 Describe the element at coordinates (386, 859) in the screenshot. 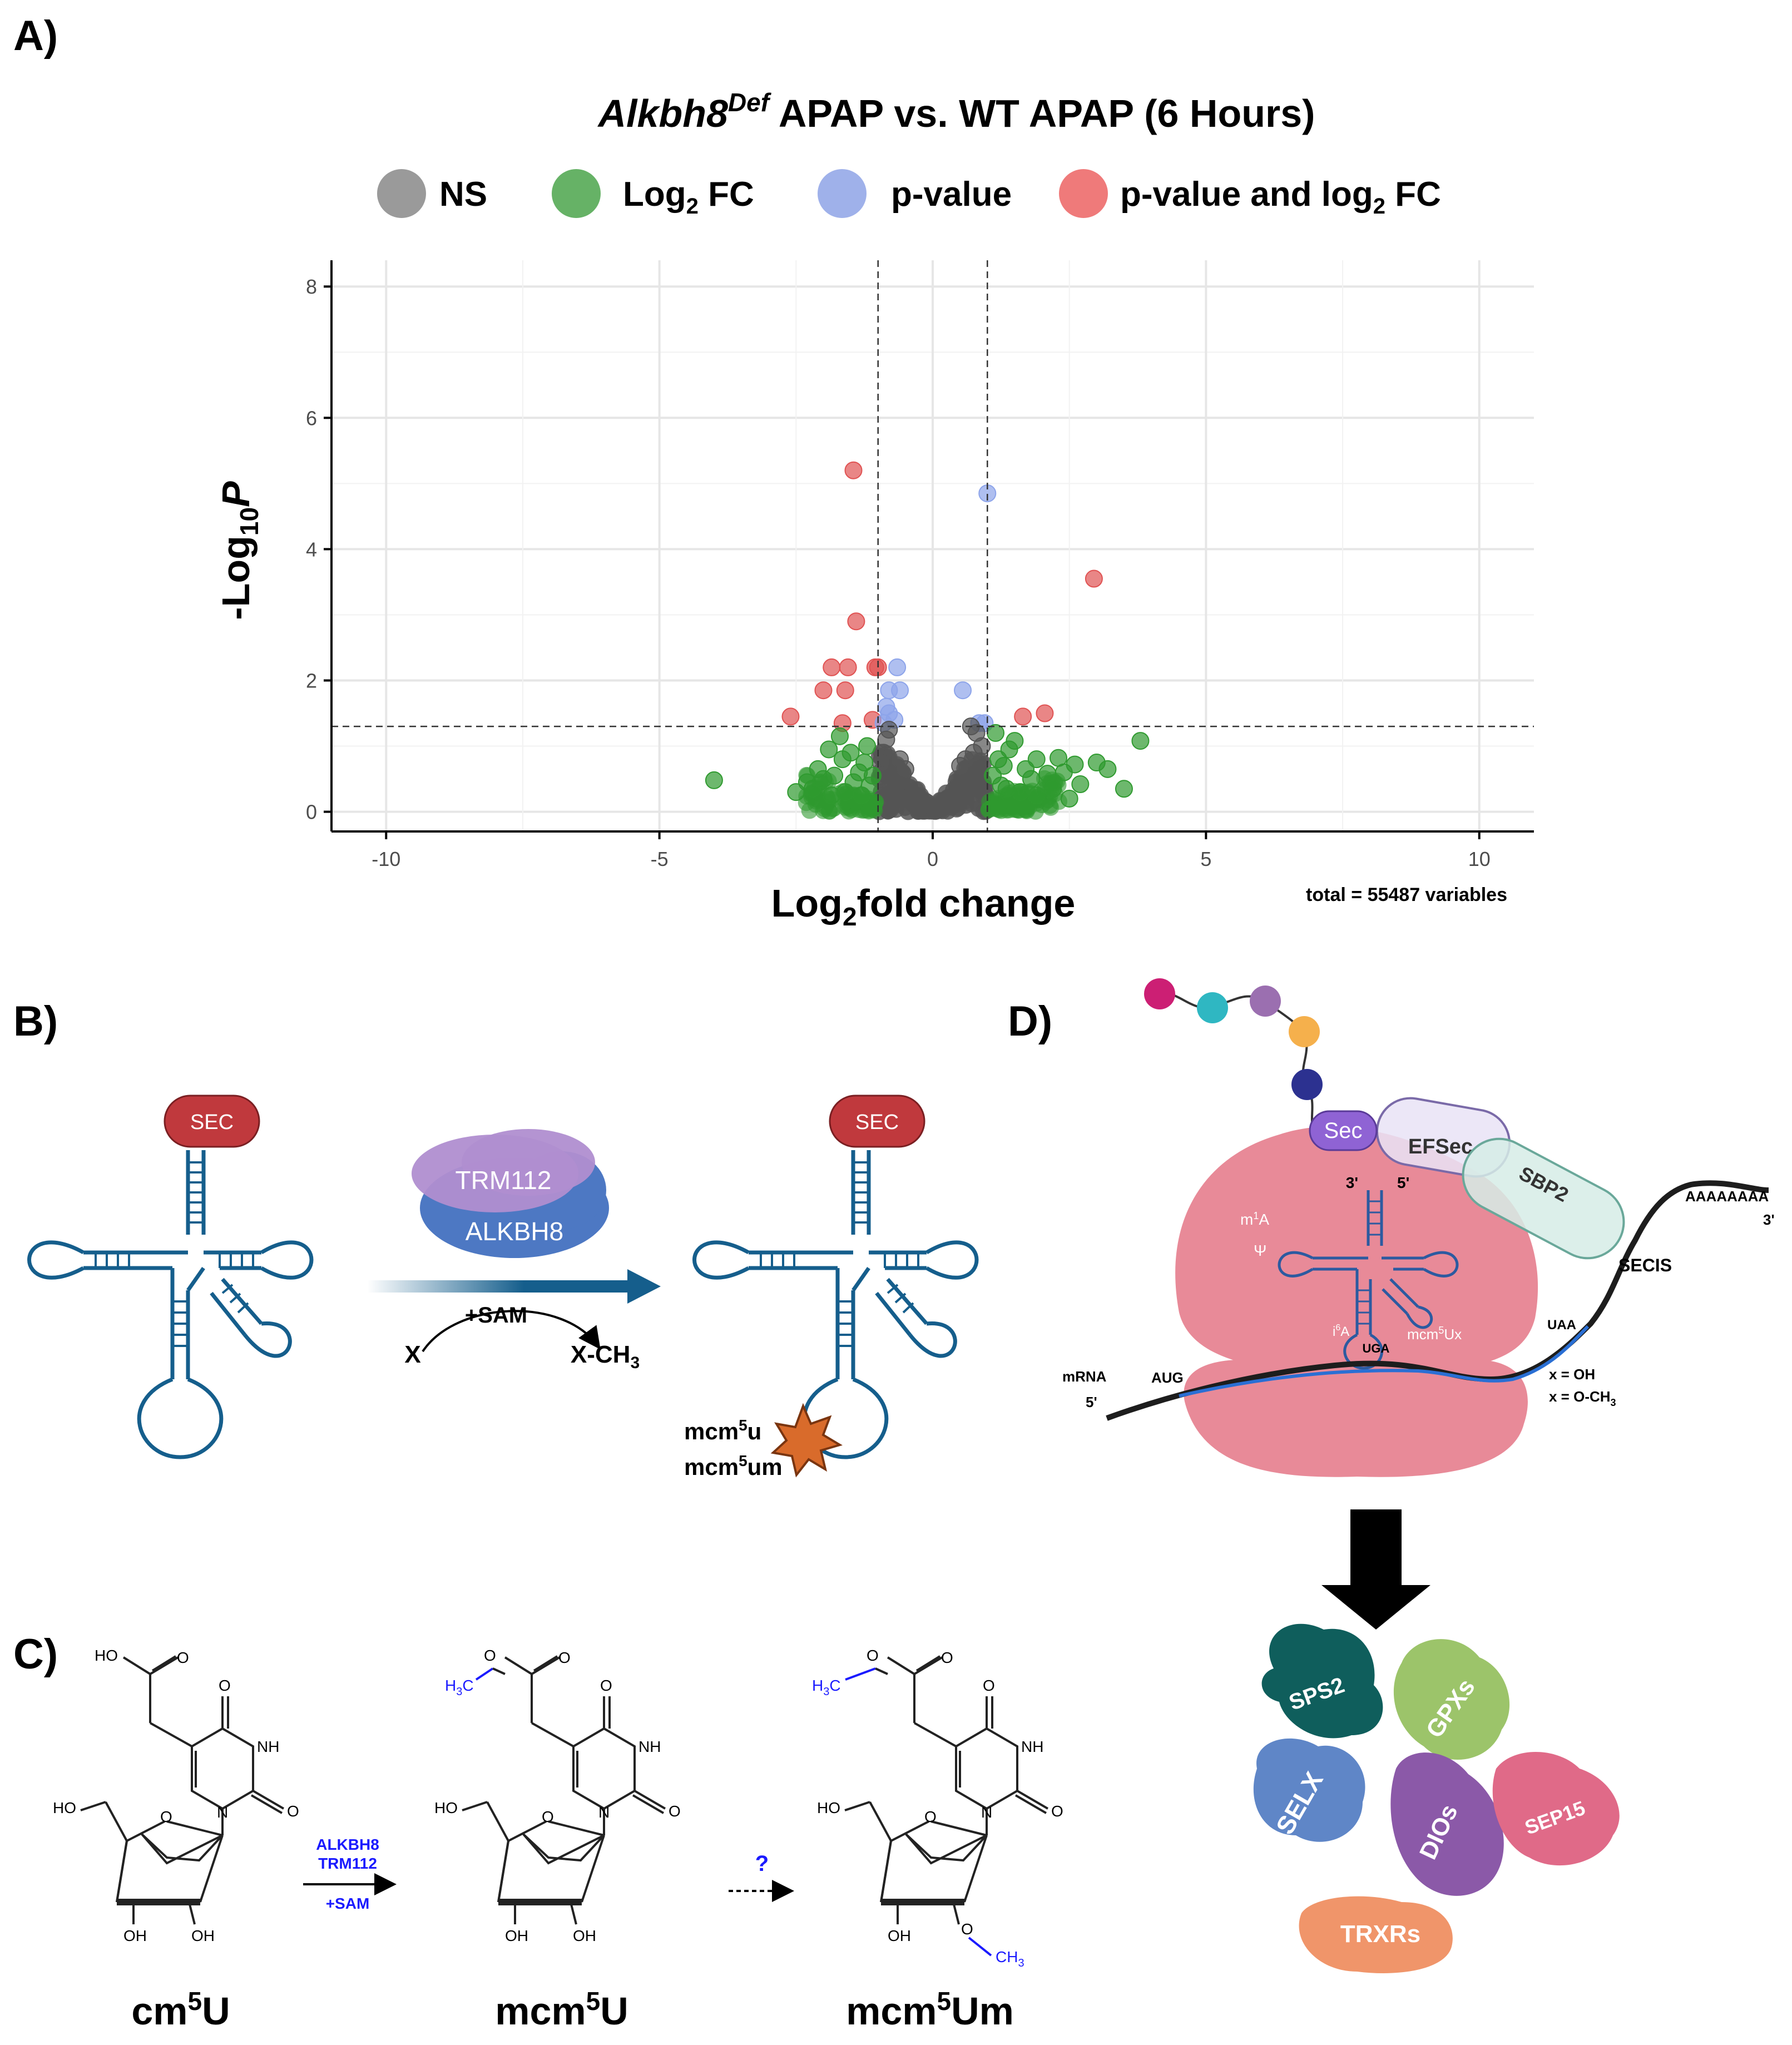

I see `x-tick-label: -10` at that location.